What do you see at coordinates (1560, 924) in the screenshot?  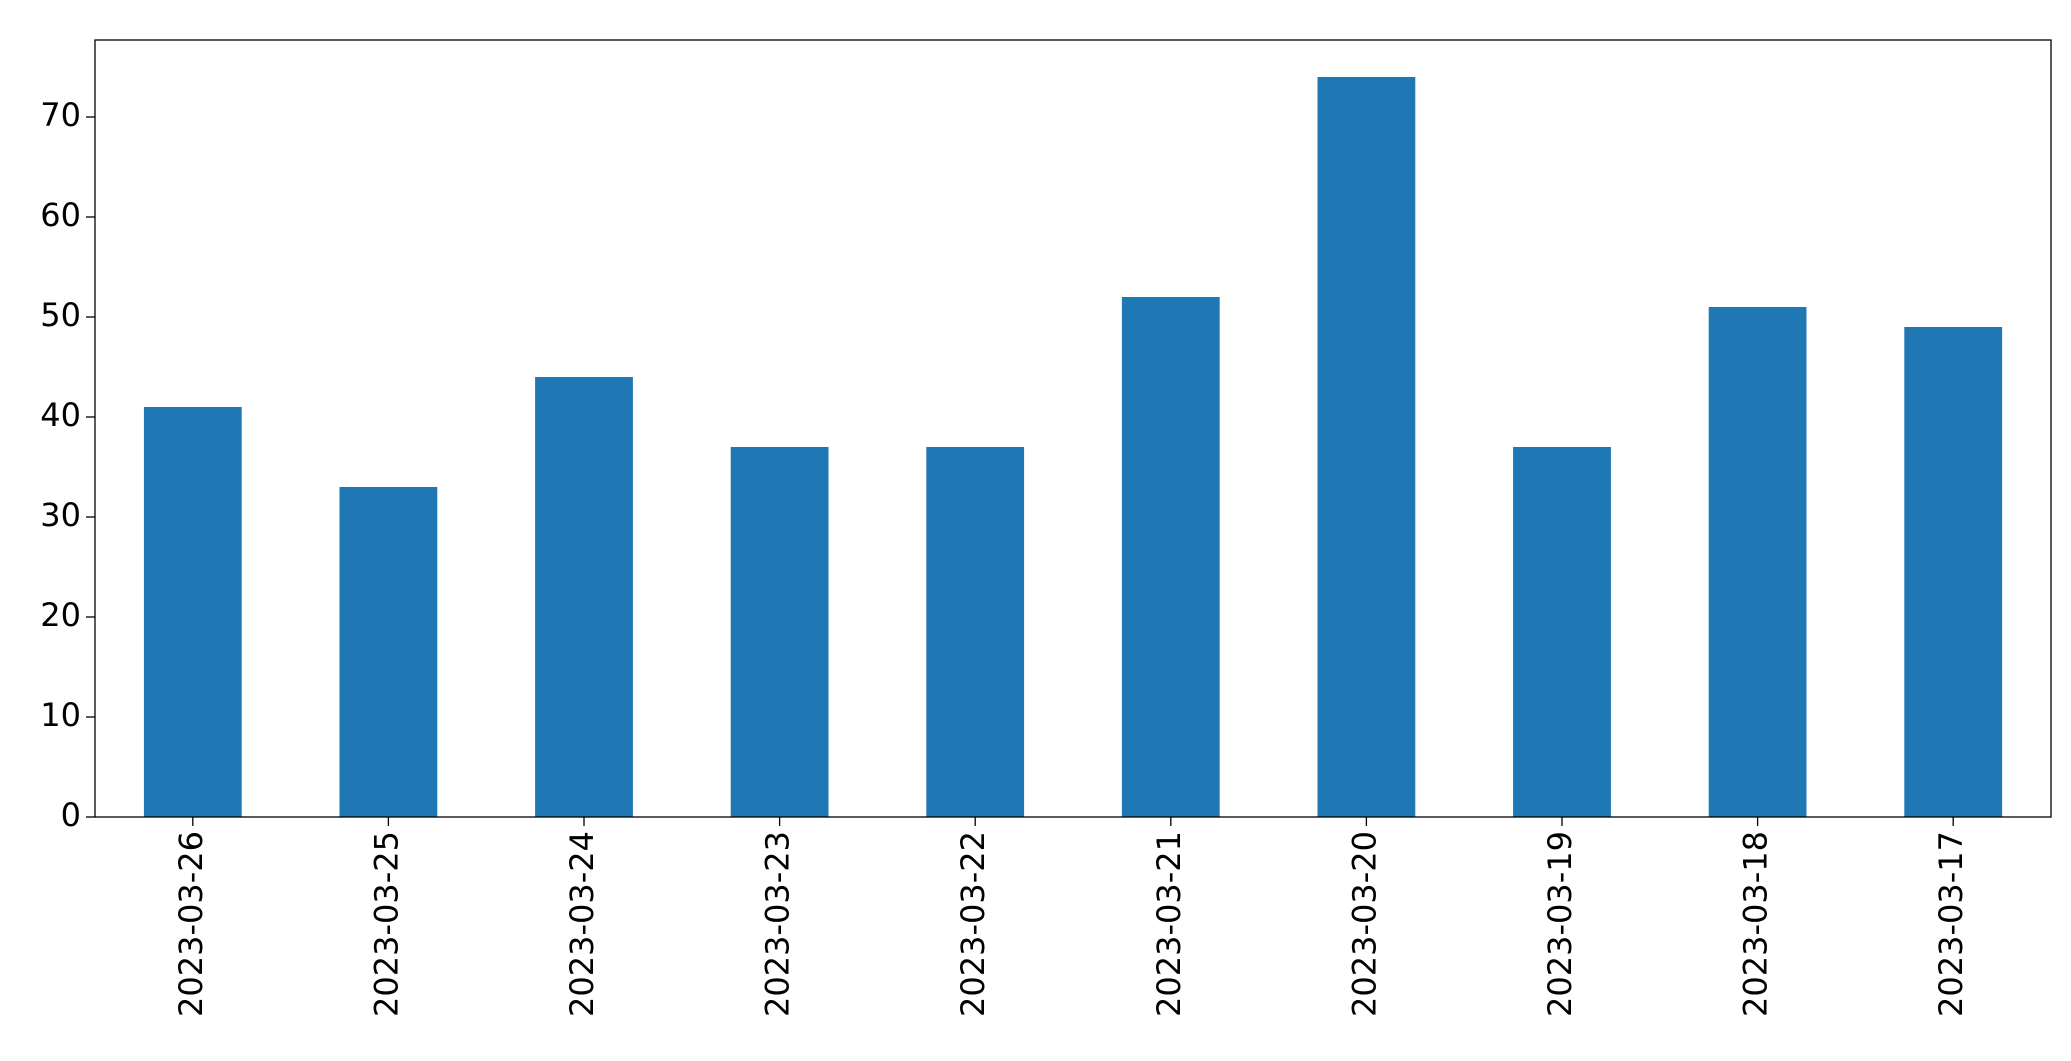 I see `x-tick-label: 2023-03-19` at bounding box center [1560, 924].